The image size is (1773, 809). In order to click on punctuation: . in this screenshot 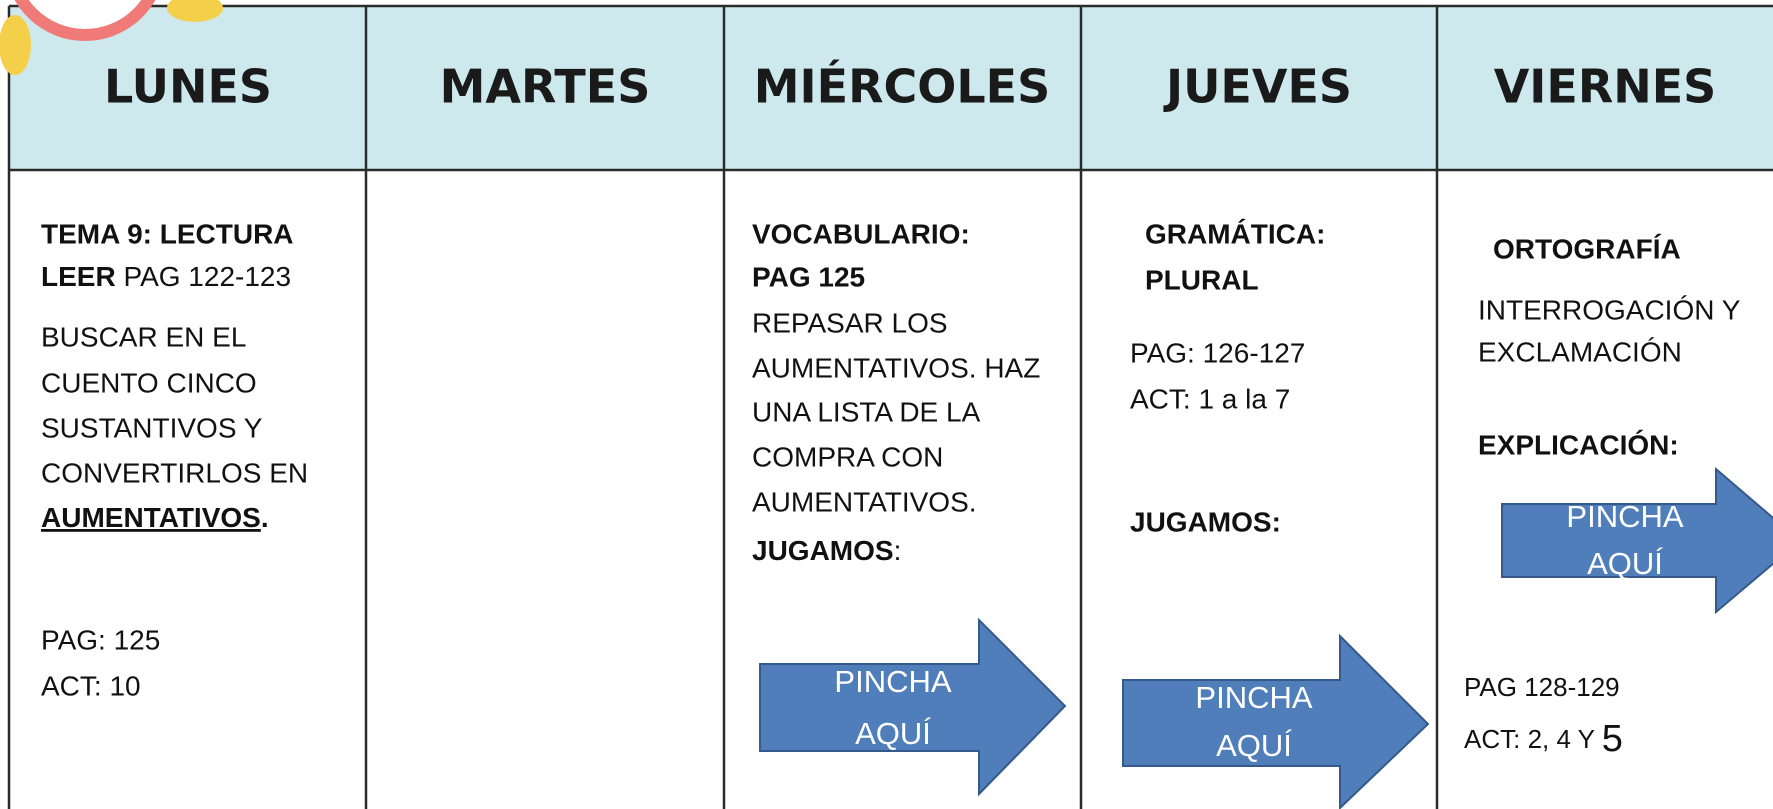, I will do `click(265, 517)`.